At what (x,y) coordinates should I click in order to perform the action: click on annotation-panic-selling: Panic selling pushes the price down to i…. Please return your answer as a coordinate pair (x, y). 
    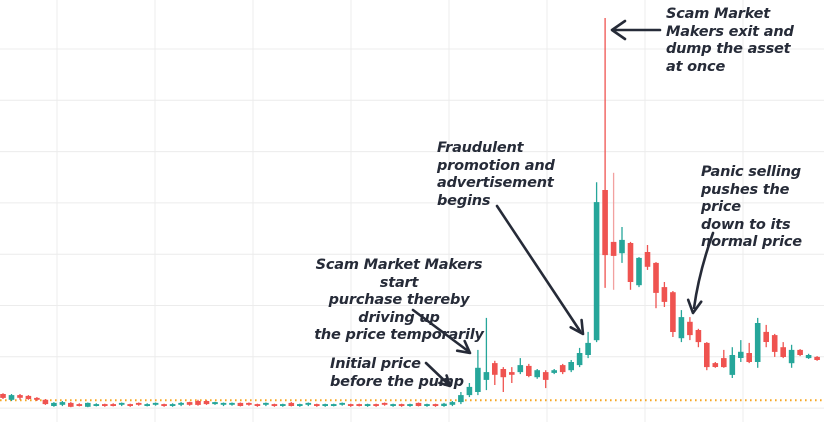
    Looking at the image, I should click on (751, 207).